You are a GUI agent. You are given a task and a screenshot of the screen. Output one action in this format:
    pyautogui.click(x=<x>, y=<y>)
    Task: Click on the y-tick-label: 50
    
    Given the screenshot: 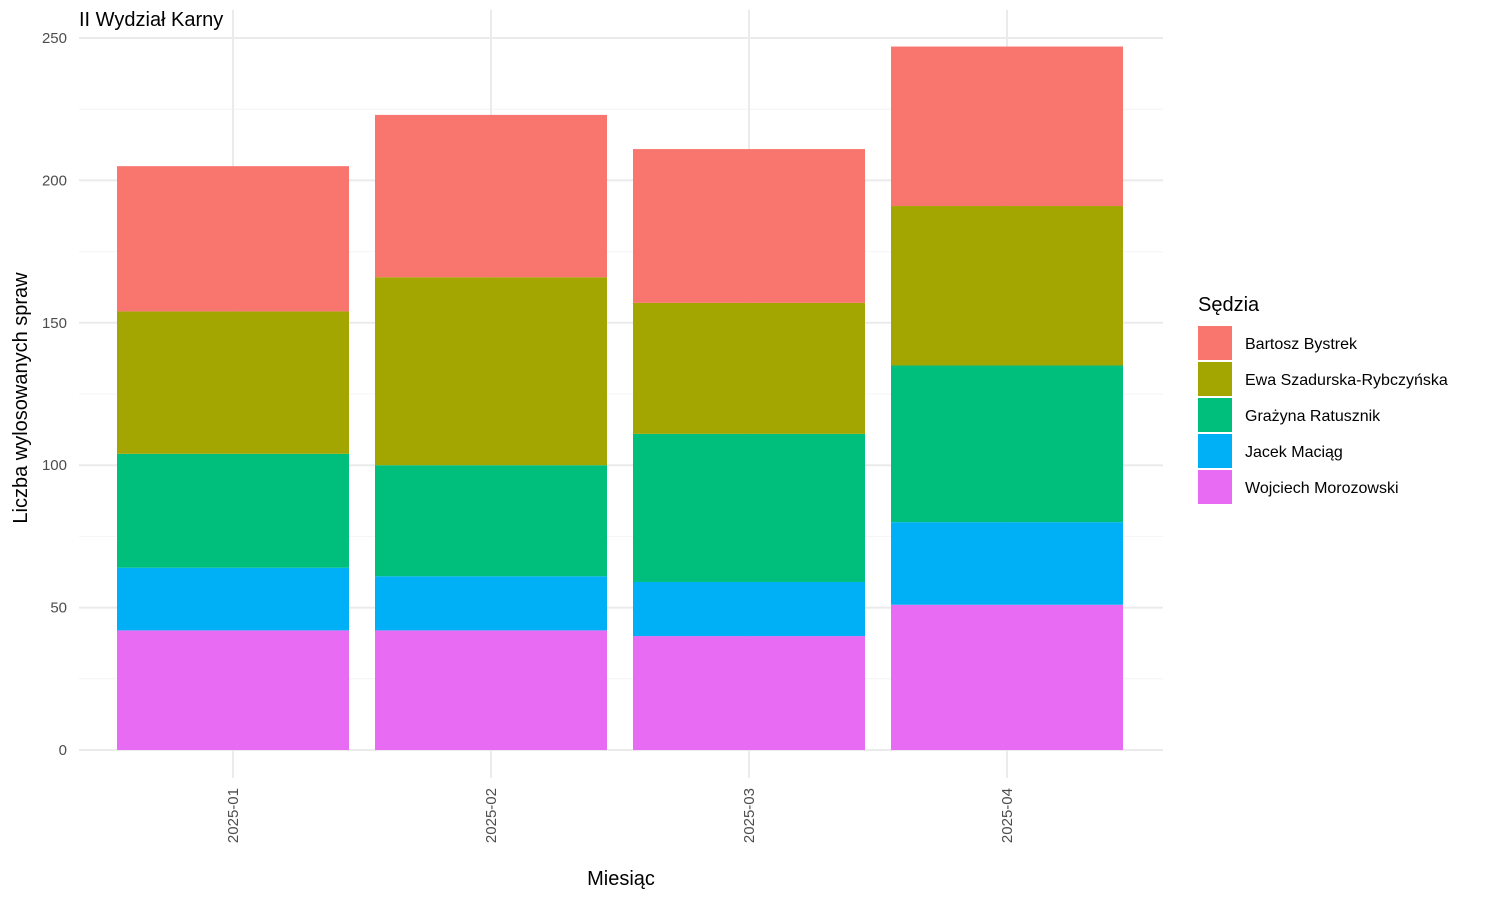 What is the action you would take?
    pyautogui.click(x=58, y=608)
    